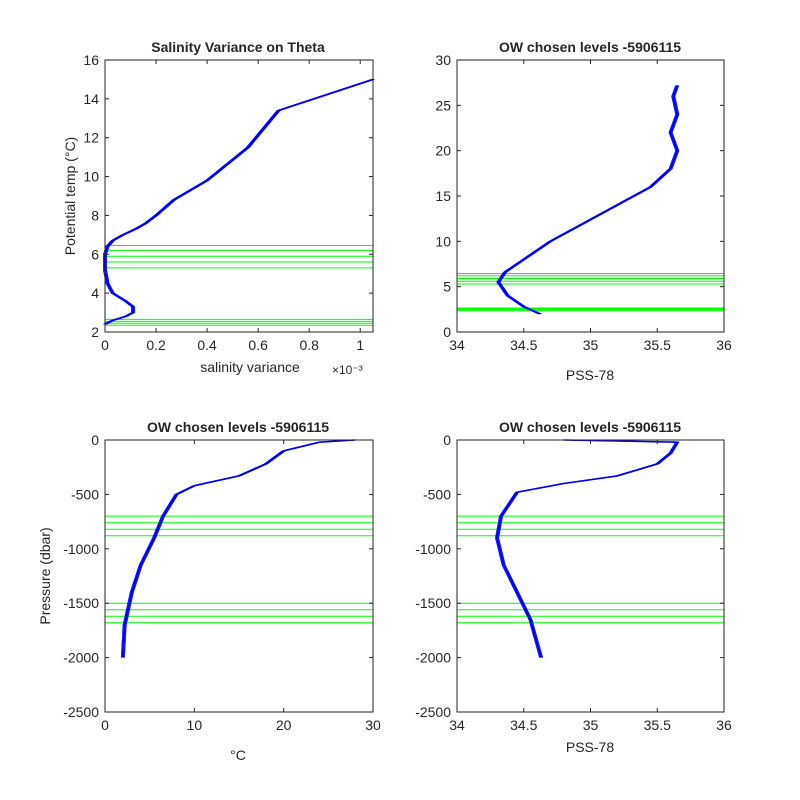 This screenshot has width=800, height=800. Describe the element at coordinates (360, 345) in the screenshot. I see `x-tick-label: 1` at that location.